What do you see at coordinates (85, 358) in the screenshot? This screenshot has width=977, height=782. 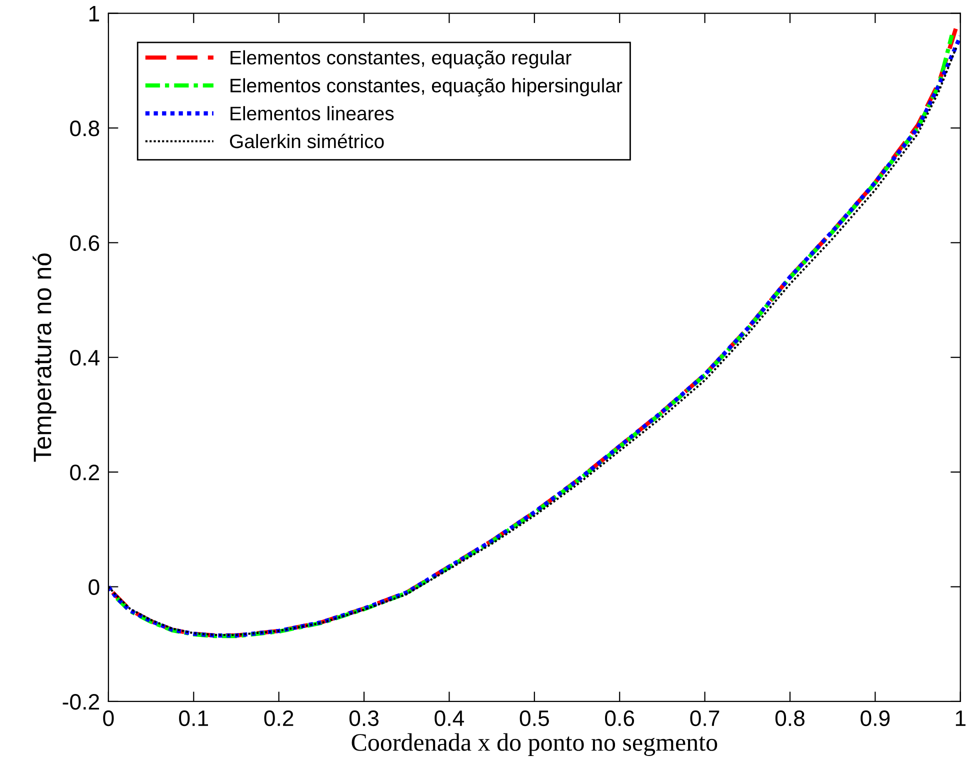 I see `y-tick-label: 0.4` at bounding box center [85, 358].